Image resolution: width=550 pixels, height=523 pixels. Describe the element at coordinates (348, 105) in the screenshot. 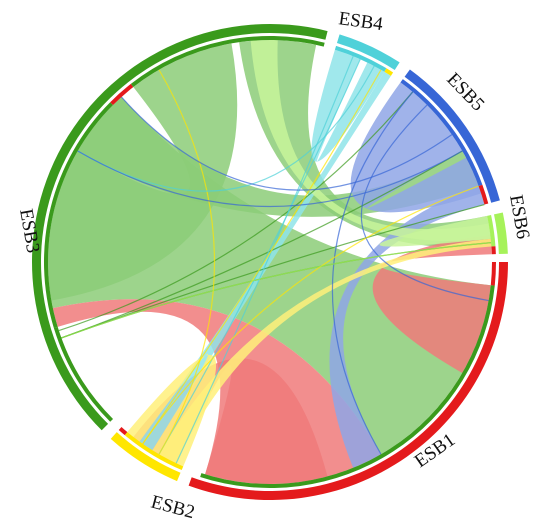

I see `ribbon-esb4-esb4` at that location.